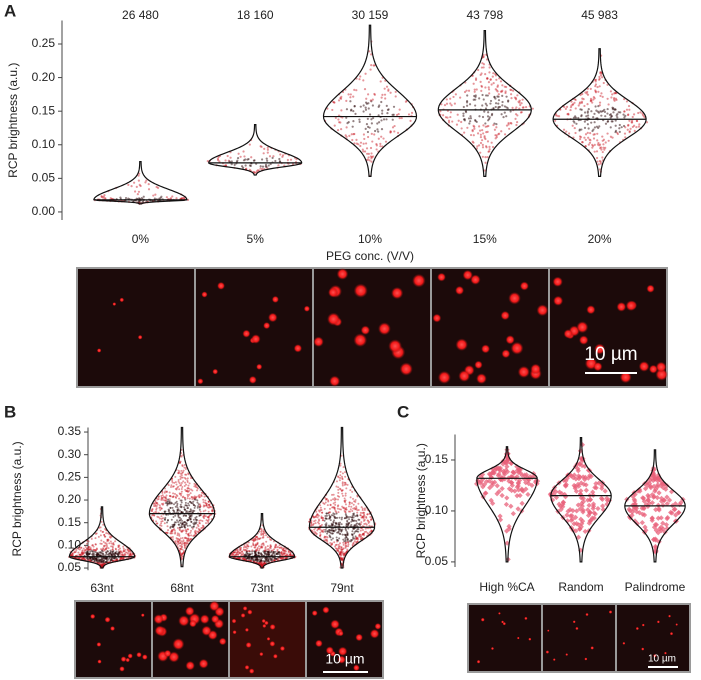 The image size is (701, 680). Describe the element at coordinates (102, 588) in the screenshot. I see `category-label: 63nt` at that location.